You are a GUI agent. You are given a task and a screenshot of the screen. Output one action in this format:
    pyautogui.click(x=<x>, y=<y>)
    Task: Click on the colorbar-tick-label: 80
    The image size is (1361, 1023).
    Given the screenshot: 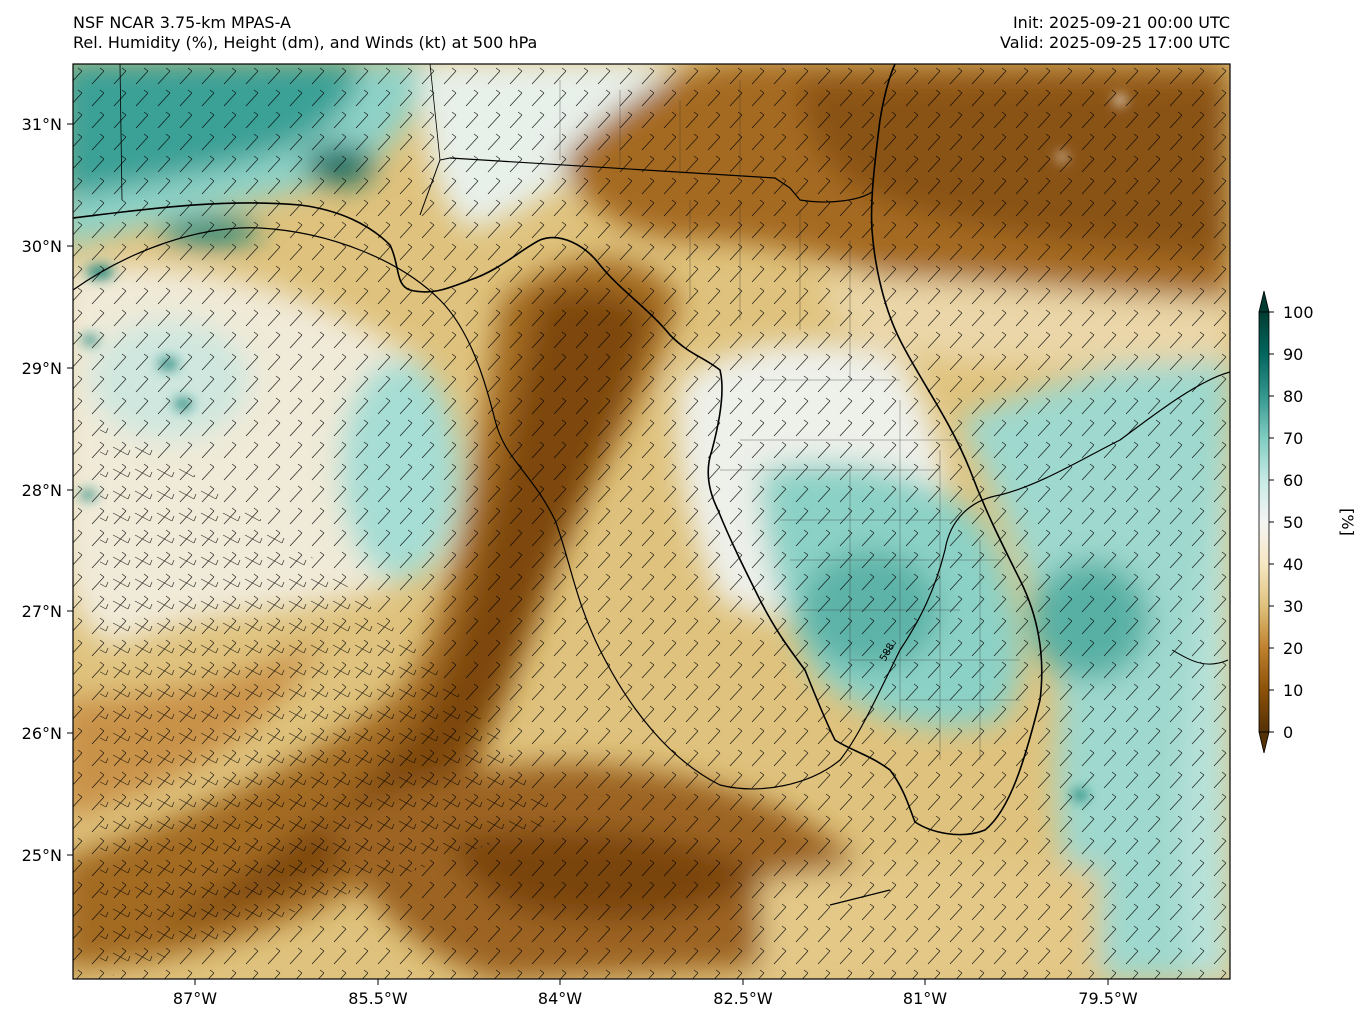 What is the action you would take?
    pyautogui.click(x=1293, y=396)
    